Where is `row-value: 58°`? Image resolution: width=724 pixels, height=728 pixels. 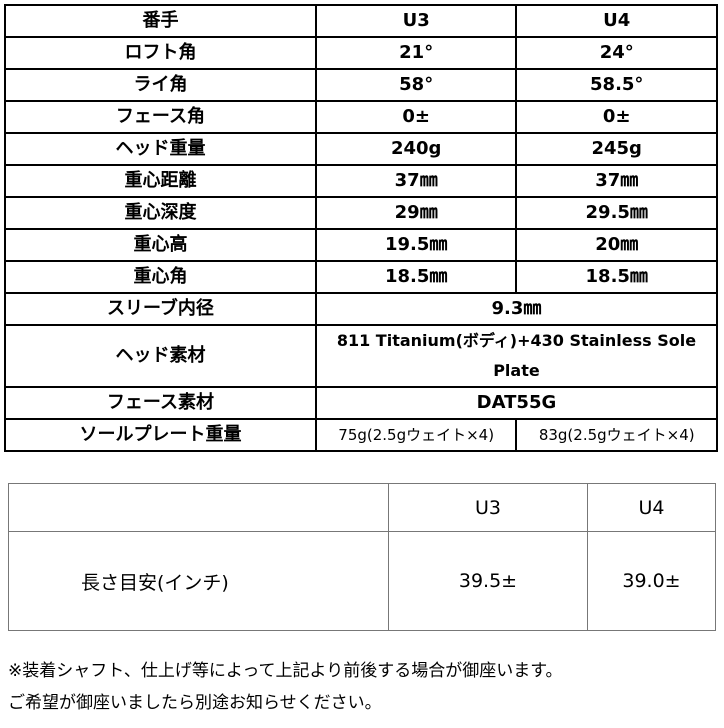 row-value: 58° is located at coordinates (416, 85).